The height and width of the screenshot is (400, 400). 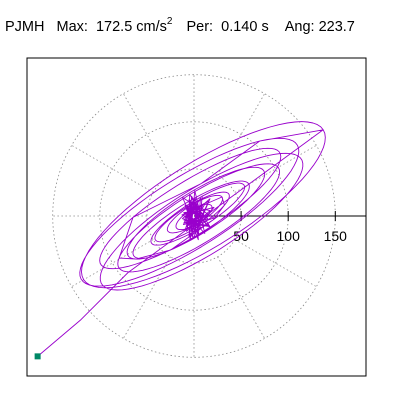 I want to click on period-label: Per:, so click(x=200, y=26).